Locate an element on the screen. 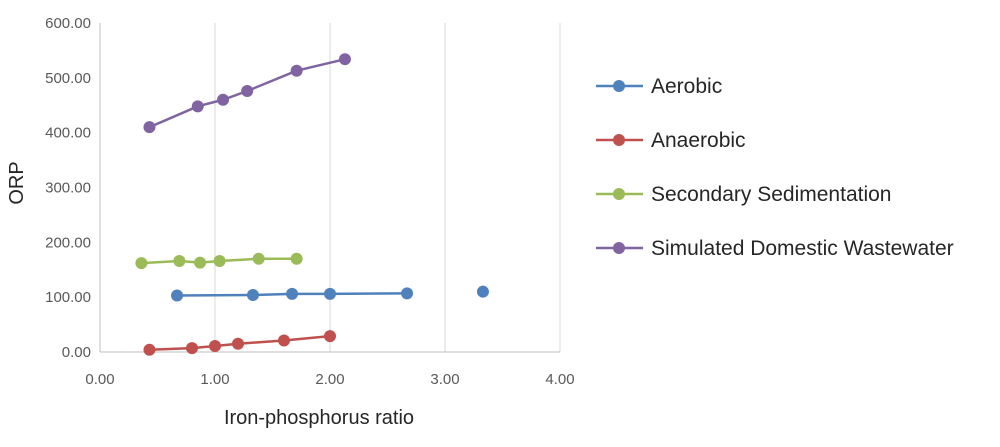 This screenshot has height=447, width=1000. series-aerobic is located at coordinates (330, 293).